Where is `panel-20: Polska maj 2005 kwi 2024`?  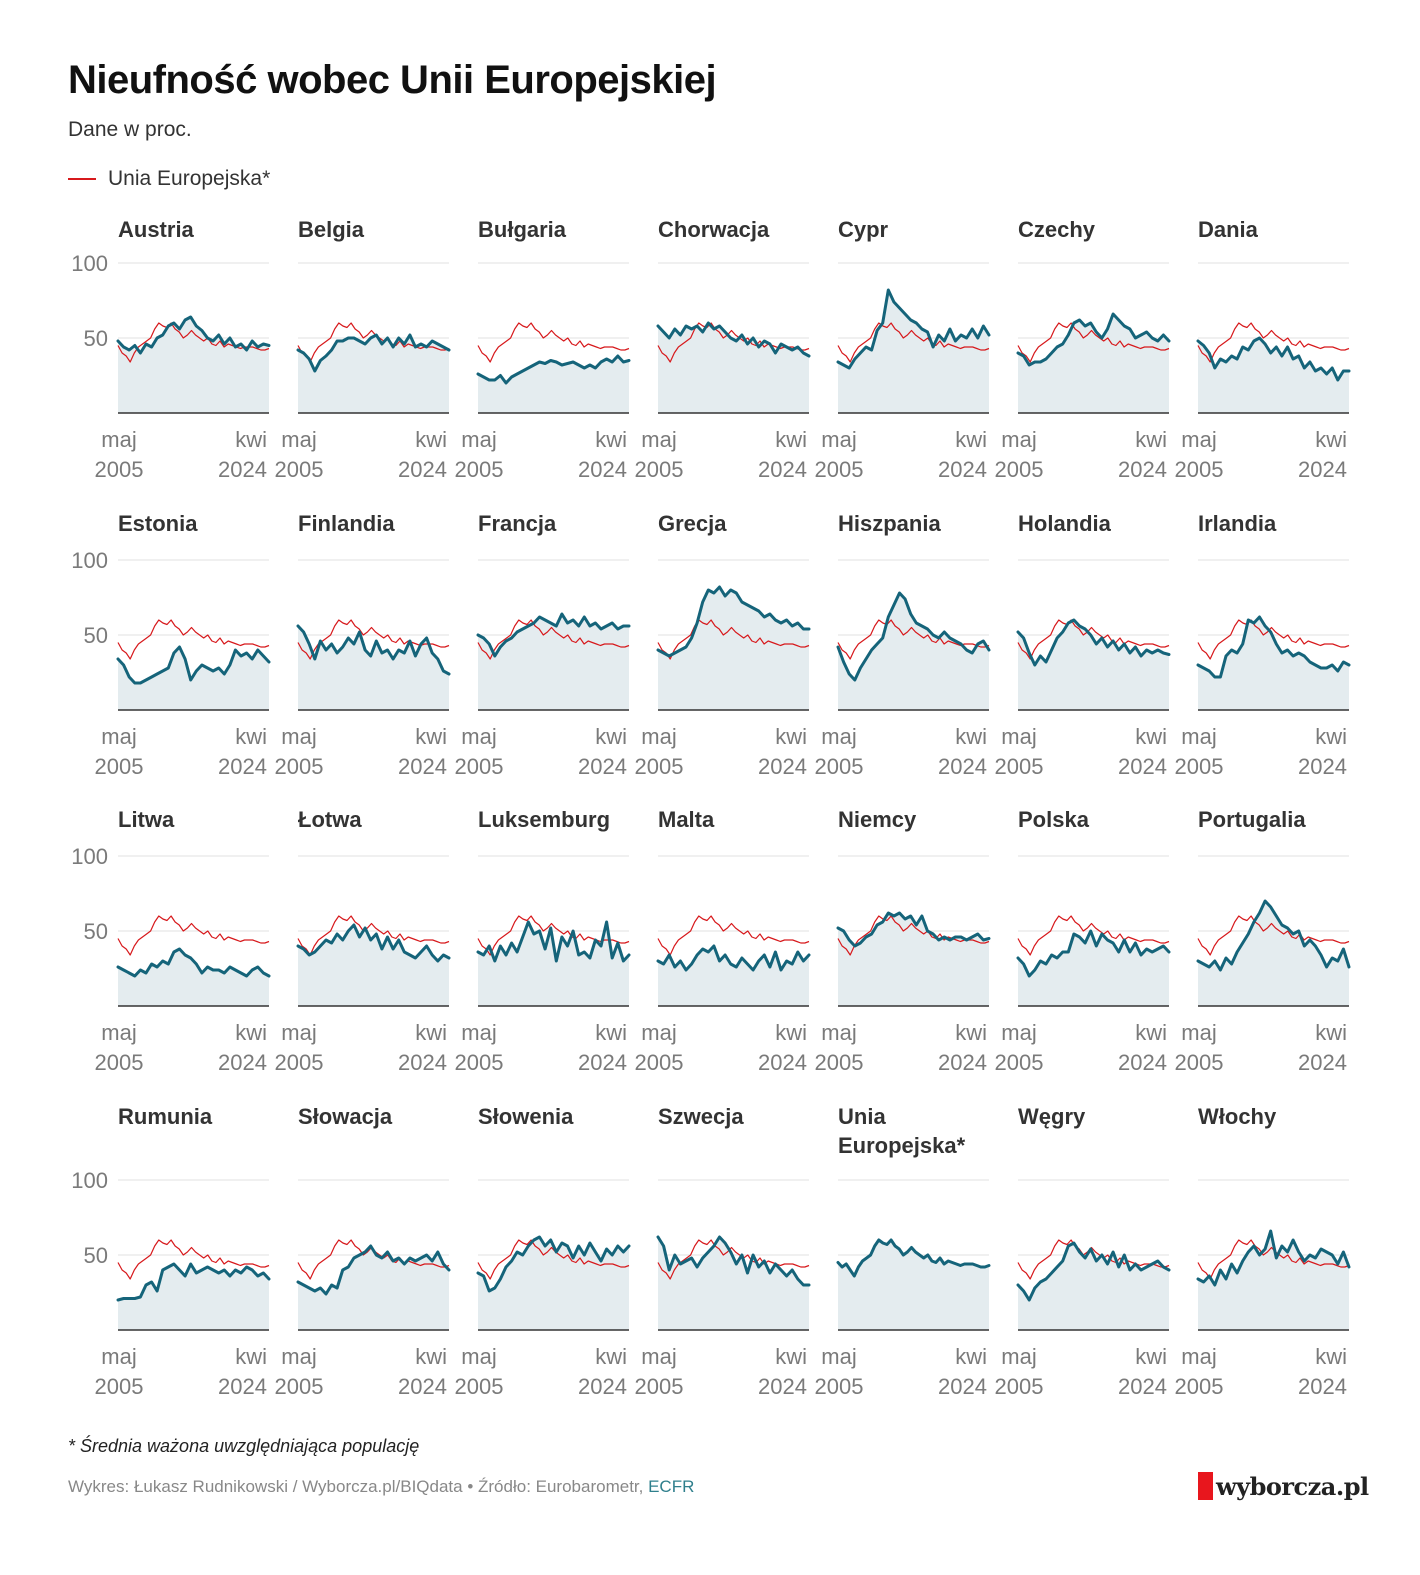 panel-20: Polska maj 2005 kwi 2024 is located at coordinates (1083, 941).